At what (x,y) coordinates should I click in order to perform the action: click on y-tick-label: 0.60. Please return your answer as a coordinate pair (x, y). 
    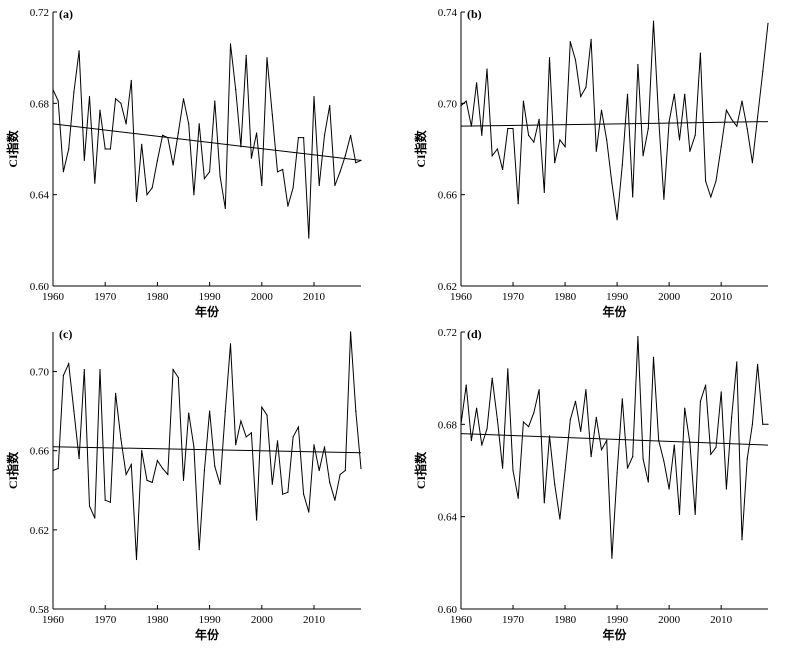
    Looking at the image, I should click on (40, 287).